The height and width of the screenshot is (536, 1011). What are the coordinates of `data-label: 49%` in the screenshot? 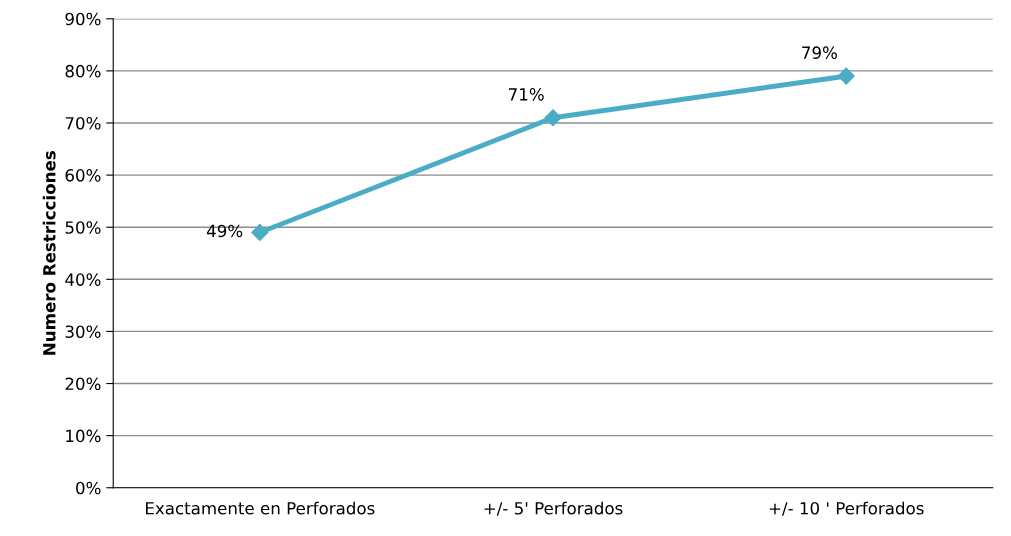 It's located at (224, 231).